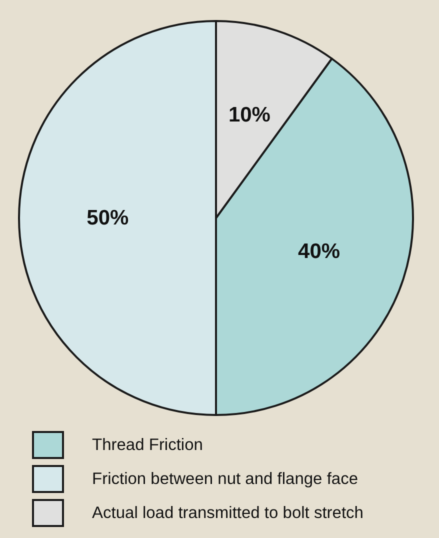  What do you see at coordinates (319, 251) in the screenshot?
I see `data-label: 40%` at bounding box center [319, 251].